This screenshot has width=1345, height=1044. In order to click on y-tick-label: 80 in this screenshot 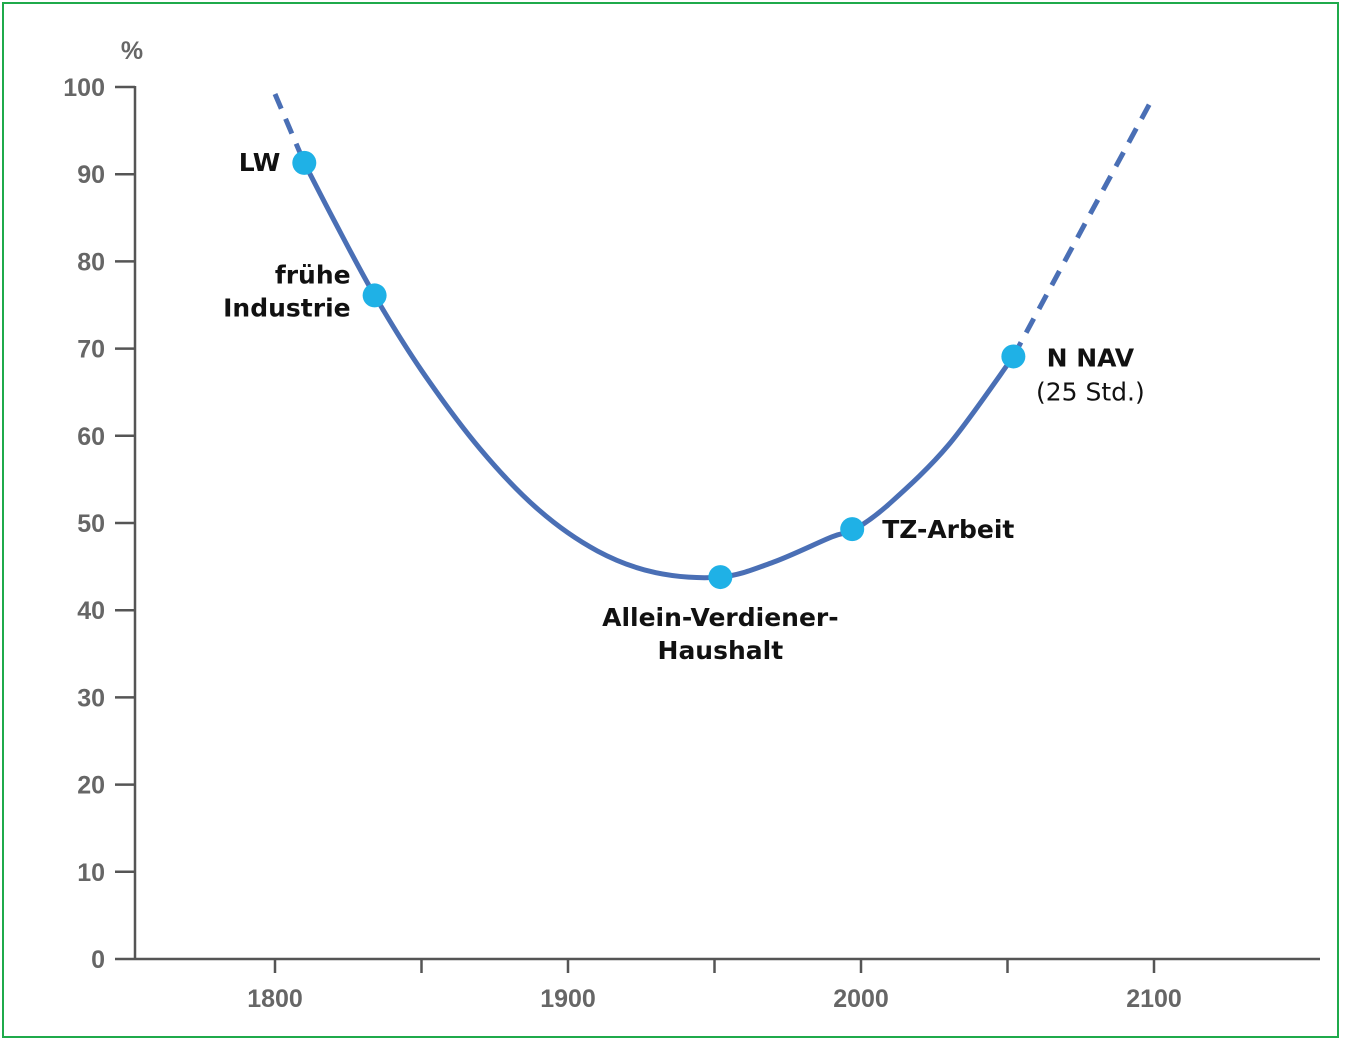, I will do `click(91, 262)`.